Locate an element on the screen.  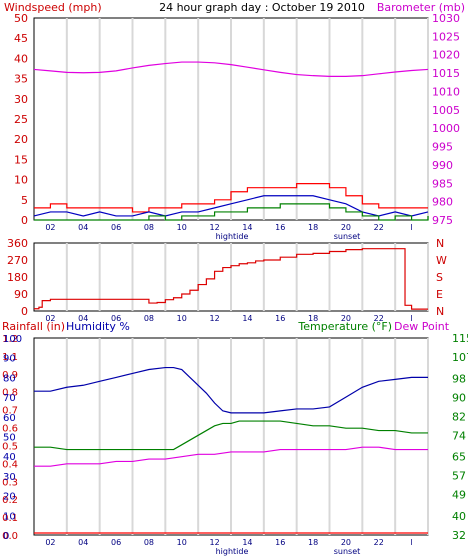
humidity-line is located at coordinates (231, 390).